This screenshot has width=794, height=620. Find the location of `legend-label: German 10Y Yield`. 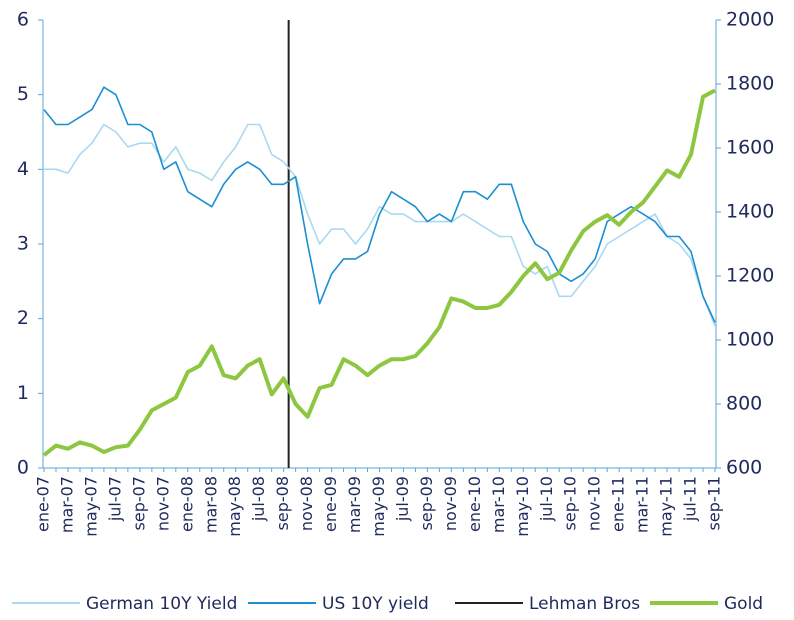

legend-label: German 10Y Yield is located at coordinates (161, 604).